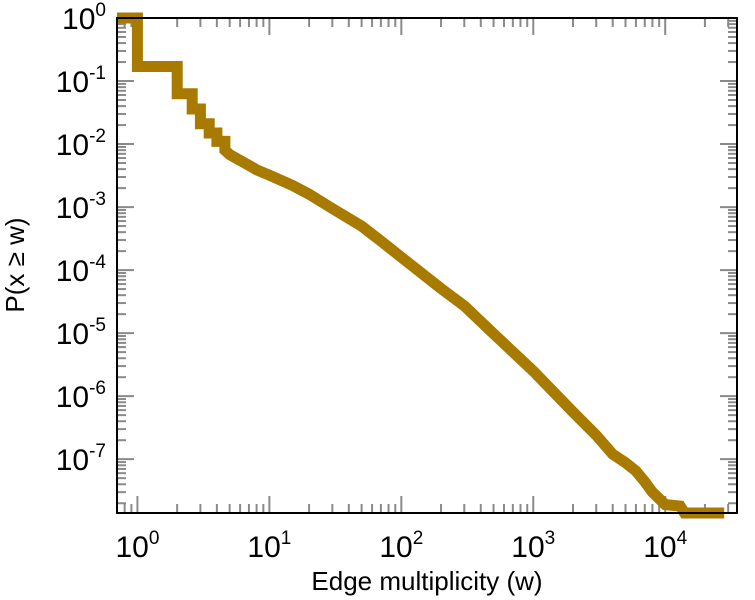  I want to click on y-tick-label: 10⁻⁶, so click(81, 396).